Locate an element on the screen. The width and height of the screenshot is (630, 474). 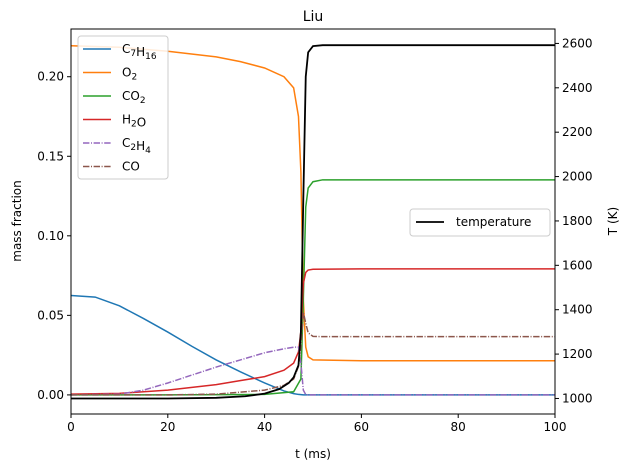
x-tick-label: 80 is located at coordinates (458, 427).